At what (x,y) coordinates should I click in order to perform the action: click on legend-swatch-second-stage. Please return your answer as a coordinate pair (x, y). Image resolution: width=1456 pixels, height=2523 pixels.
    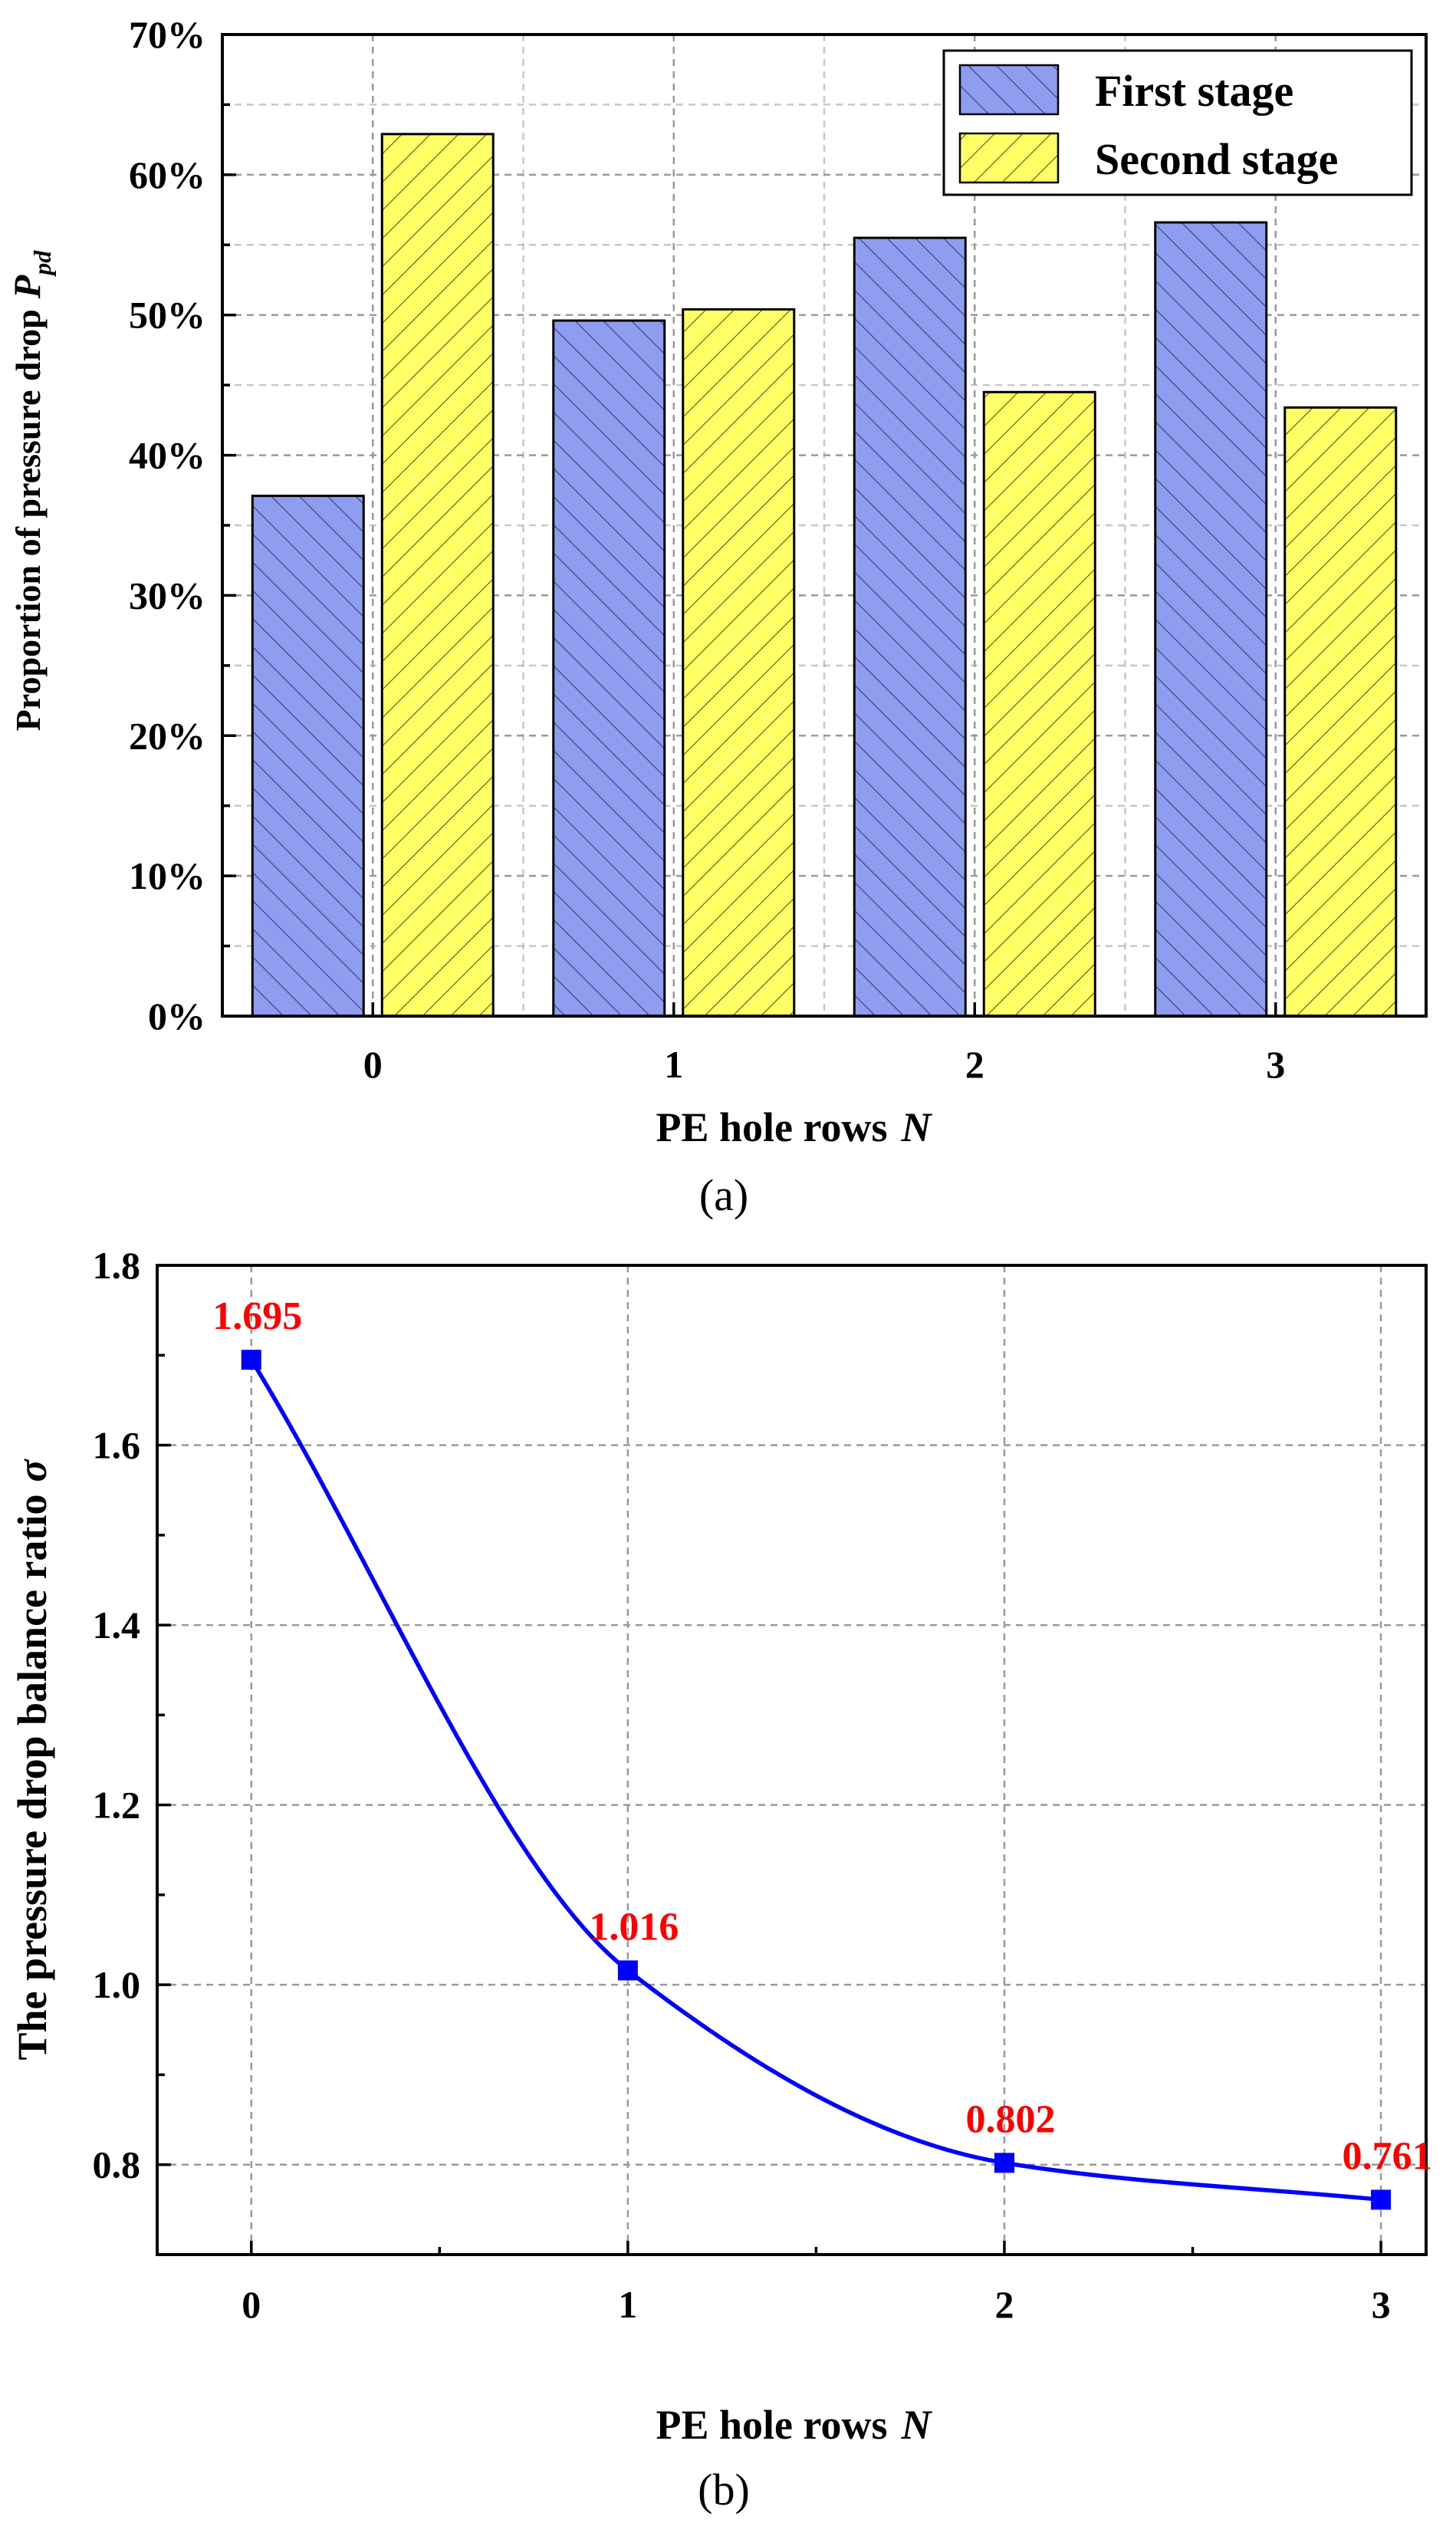
    Looking at the image, I should click on (1009, 158).